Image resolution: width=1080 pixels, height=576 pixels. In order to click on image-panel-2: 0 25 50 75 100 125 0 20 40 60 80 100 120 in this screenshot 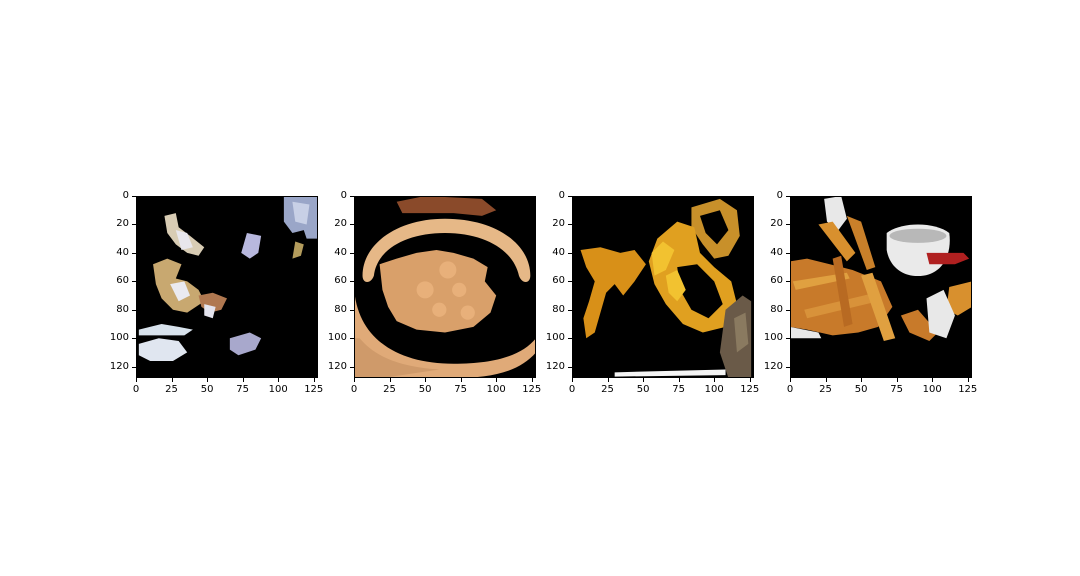, I will do `click(434, 292)`.